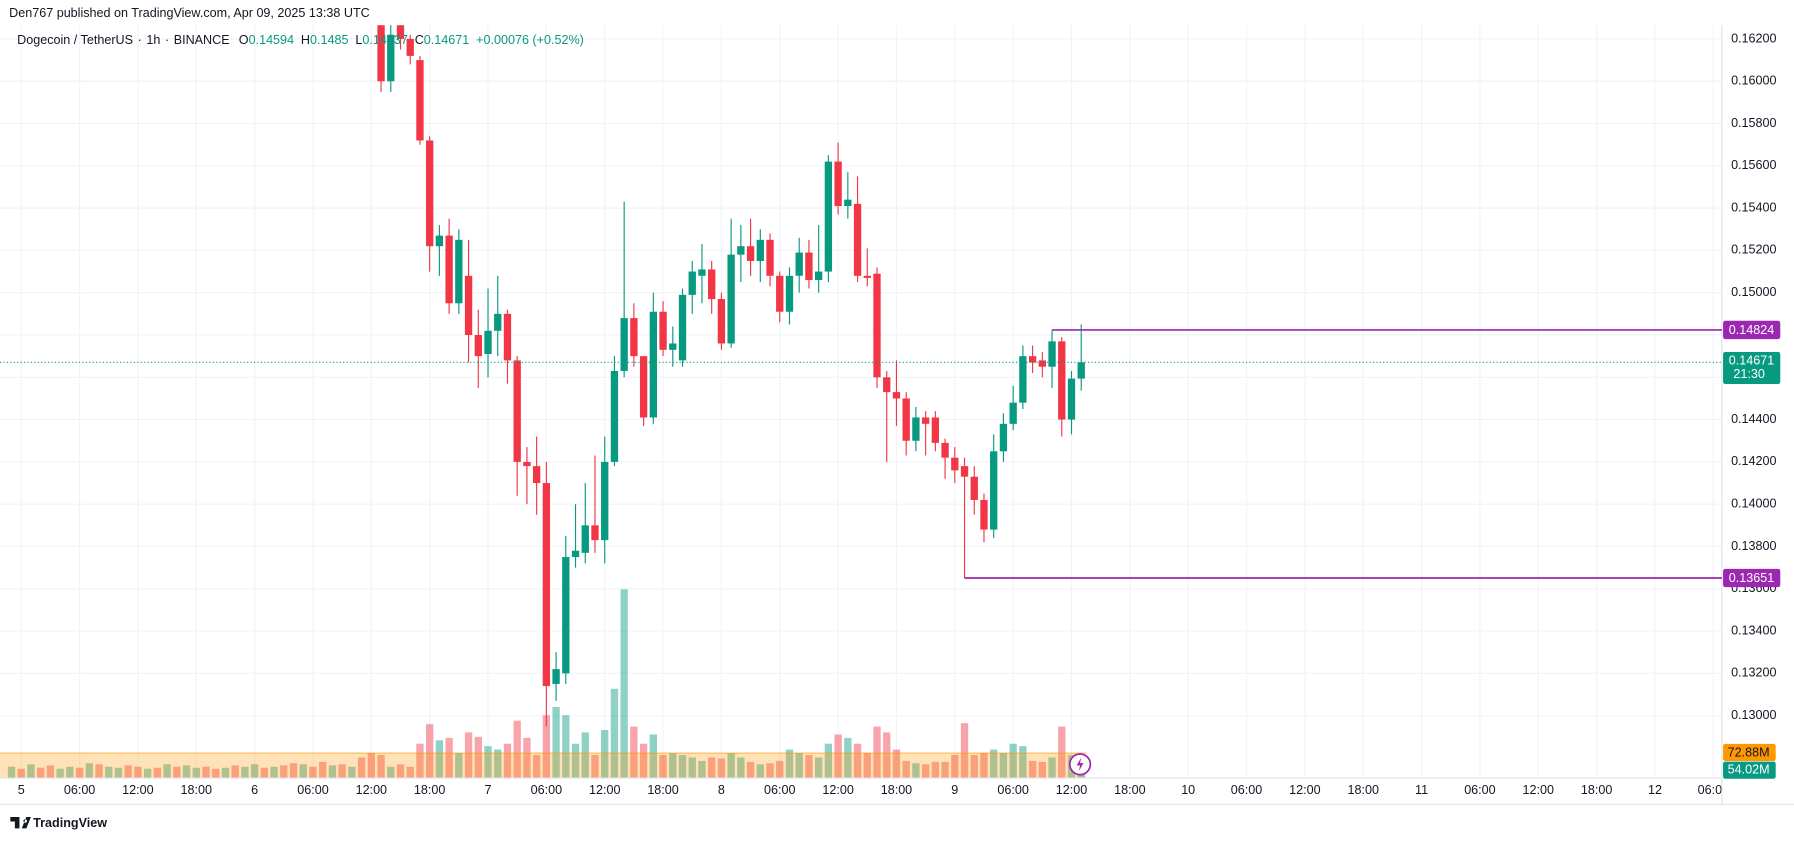 The image size is (1794, 841). I want to click on x-tick-label: 7, so click(488, 790).